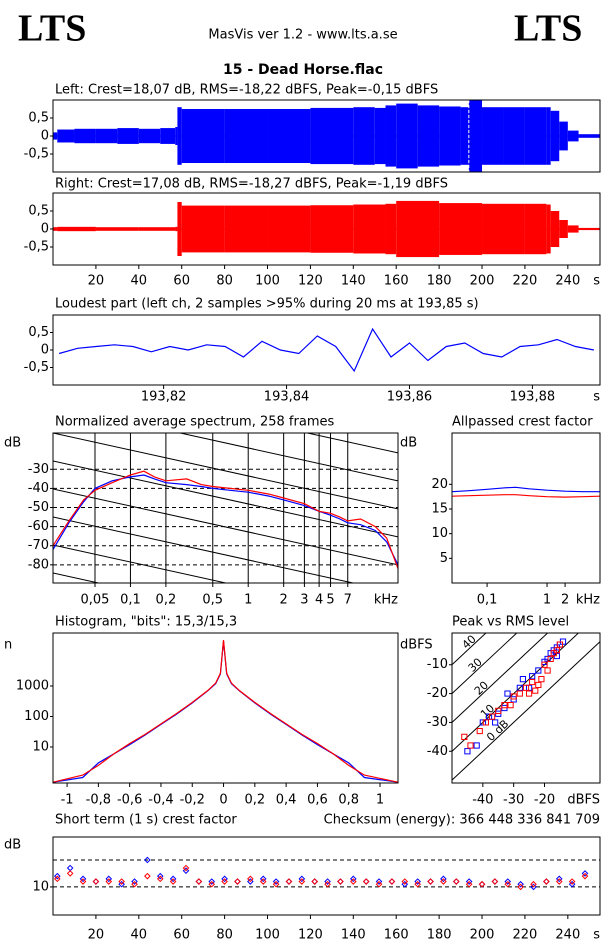 Image resolution: width=606 pixels, height=946 pixels. What do you see at coordinates (12, 845) in the screenshot?
I see `y-unit: dB` at bounding box center [12, 845].